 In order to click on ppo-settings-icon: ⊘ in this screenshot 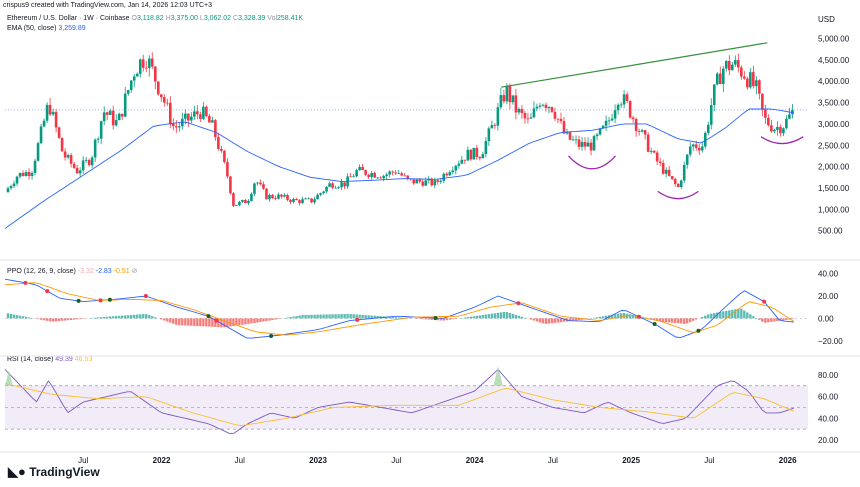, I will do `click(134, 271)`.